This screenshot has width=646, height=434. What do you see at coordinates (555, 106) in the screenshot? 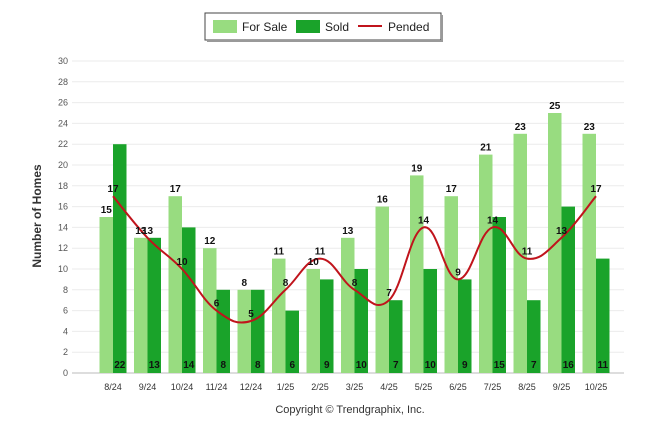
I see `data-label-for-sale: 25` at bounding box center [555, 106].